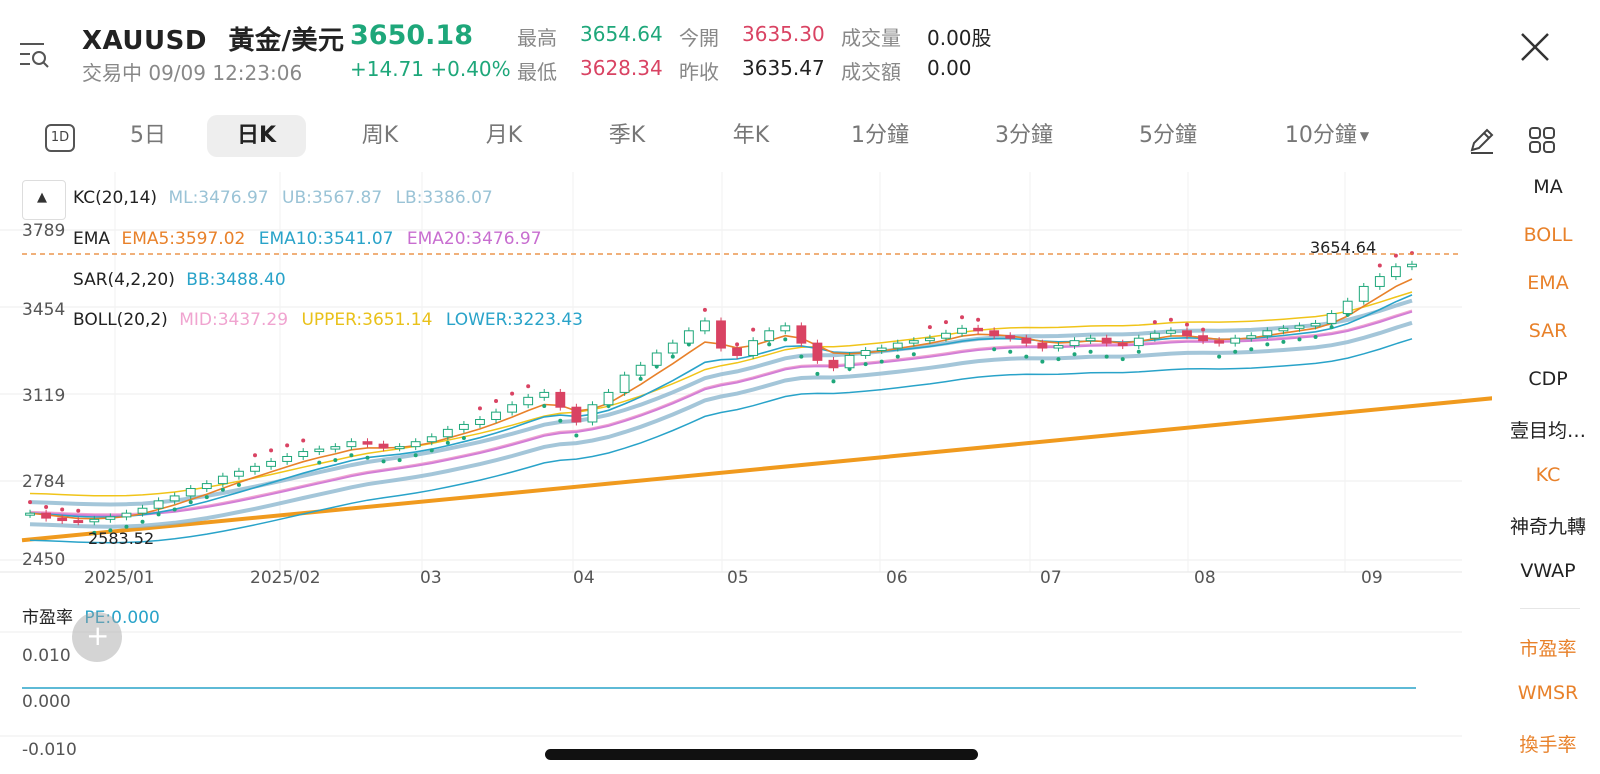 The width and height of the screenshot is (1600, 774). Describe the element at coordinates (97, 637) in the screenshot. I see `add-indicator-button: +` at that location.